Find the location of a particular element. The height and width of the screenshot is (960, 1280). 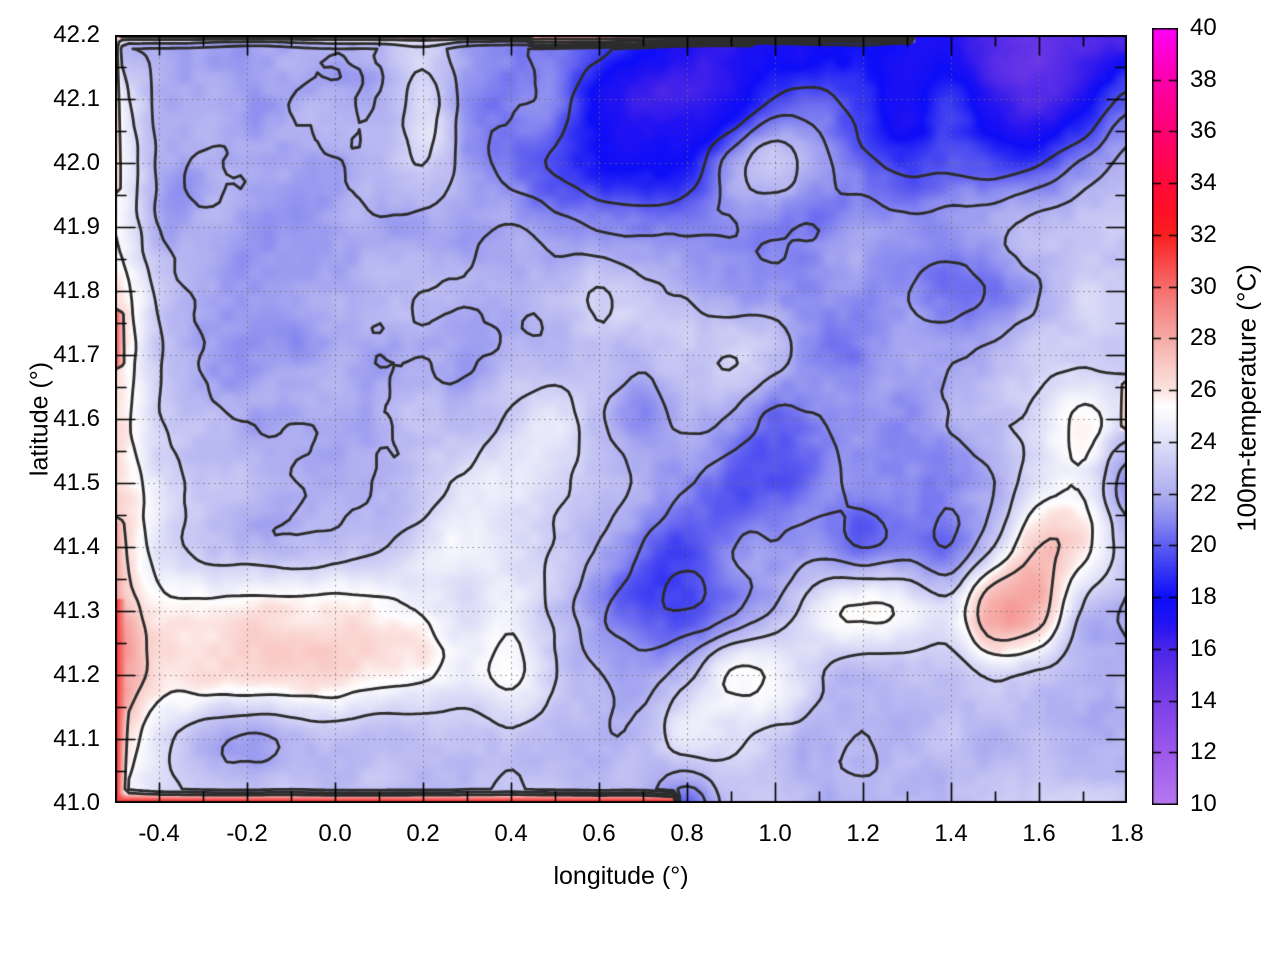

x-tick-label: 0.4 is located at coordinates (511, 833).